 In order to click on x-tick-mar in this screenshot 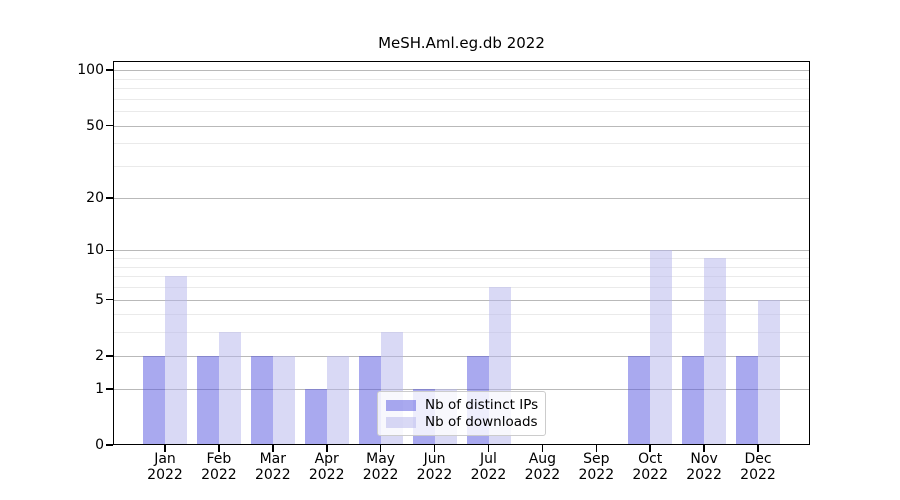, I will do `click(273, 448)`.